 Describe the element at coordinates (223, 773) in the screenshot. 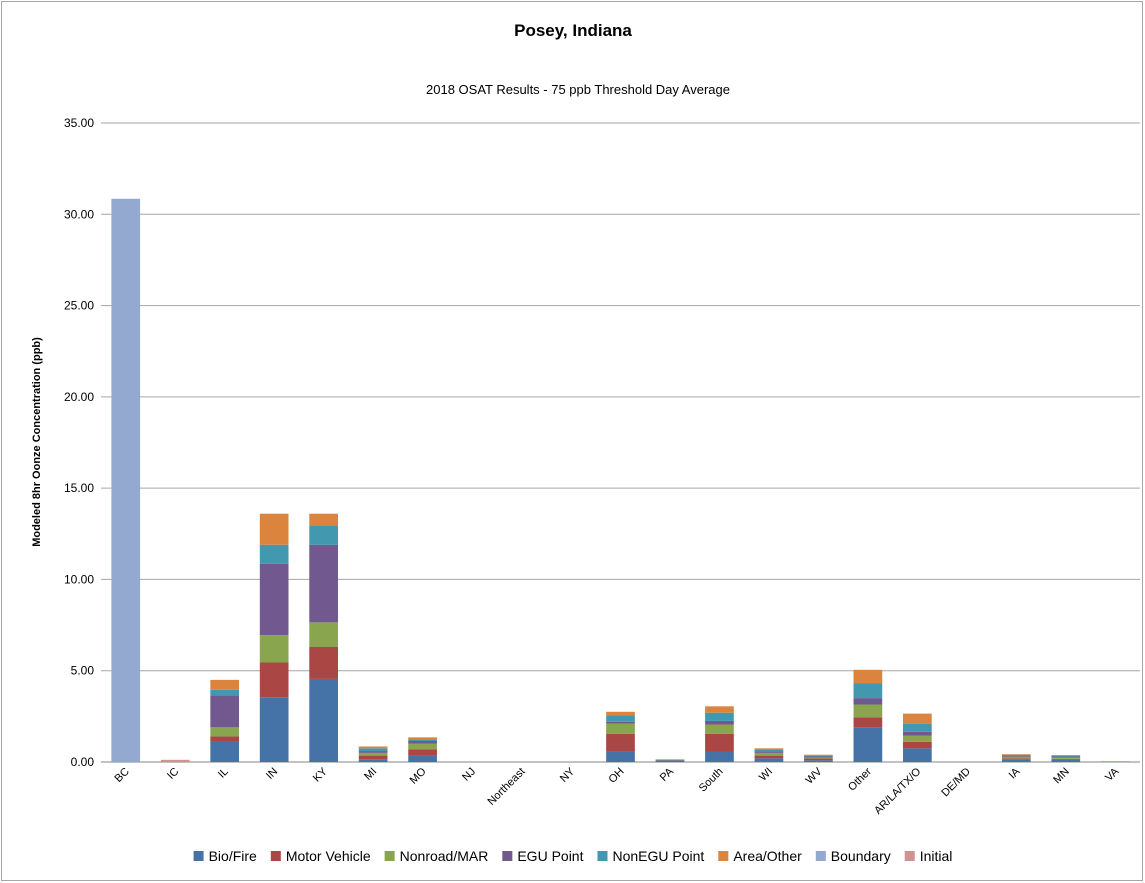

I see `x-tick-label: IL` at that location.